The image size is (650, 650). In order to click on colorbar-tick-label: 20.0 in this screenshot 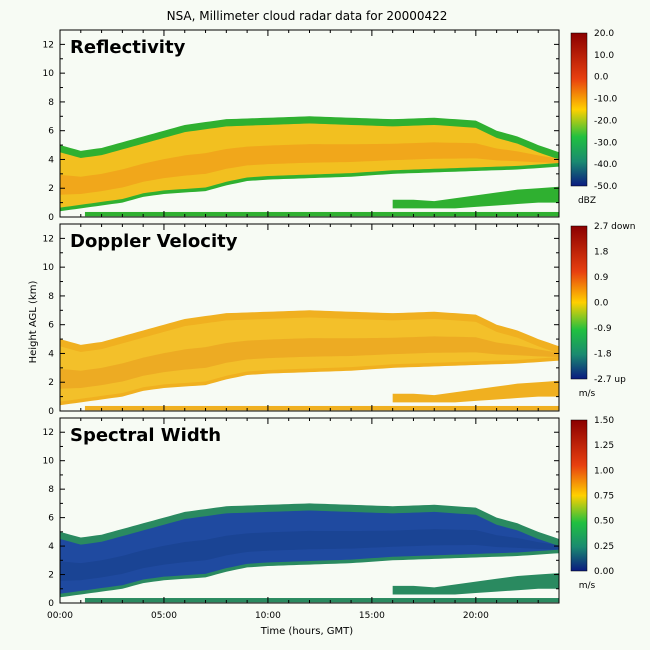, I will do `click(604, 34)`.